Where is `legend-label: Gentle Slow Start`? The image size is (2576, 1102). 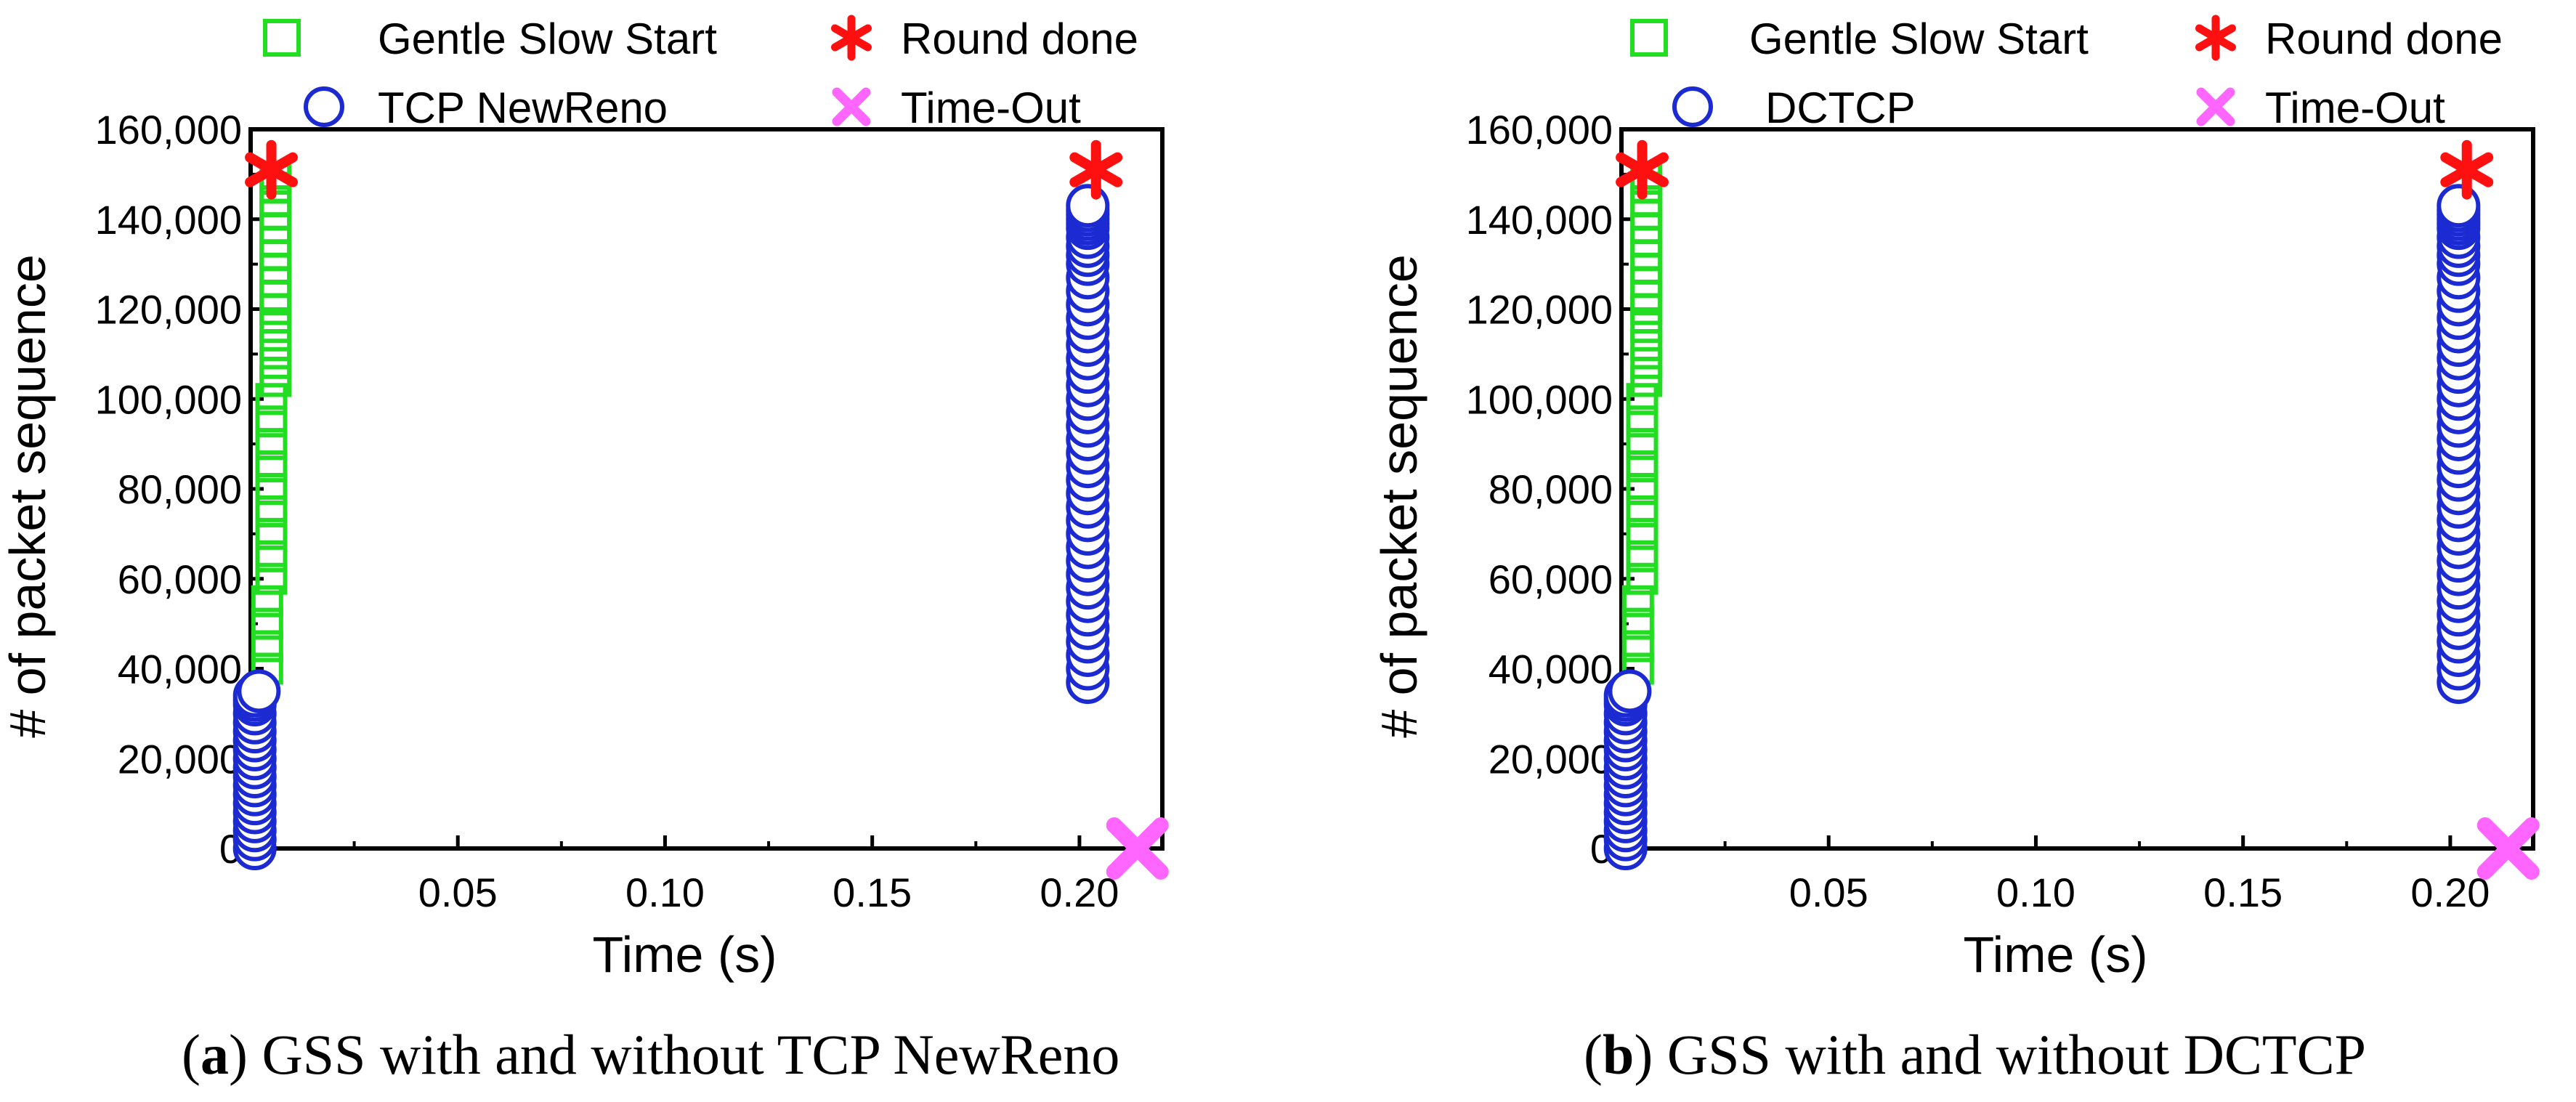 legend-label: Gentle Slow Start is located at coordinates (547, 39).